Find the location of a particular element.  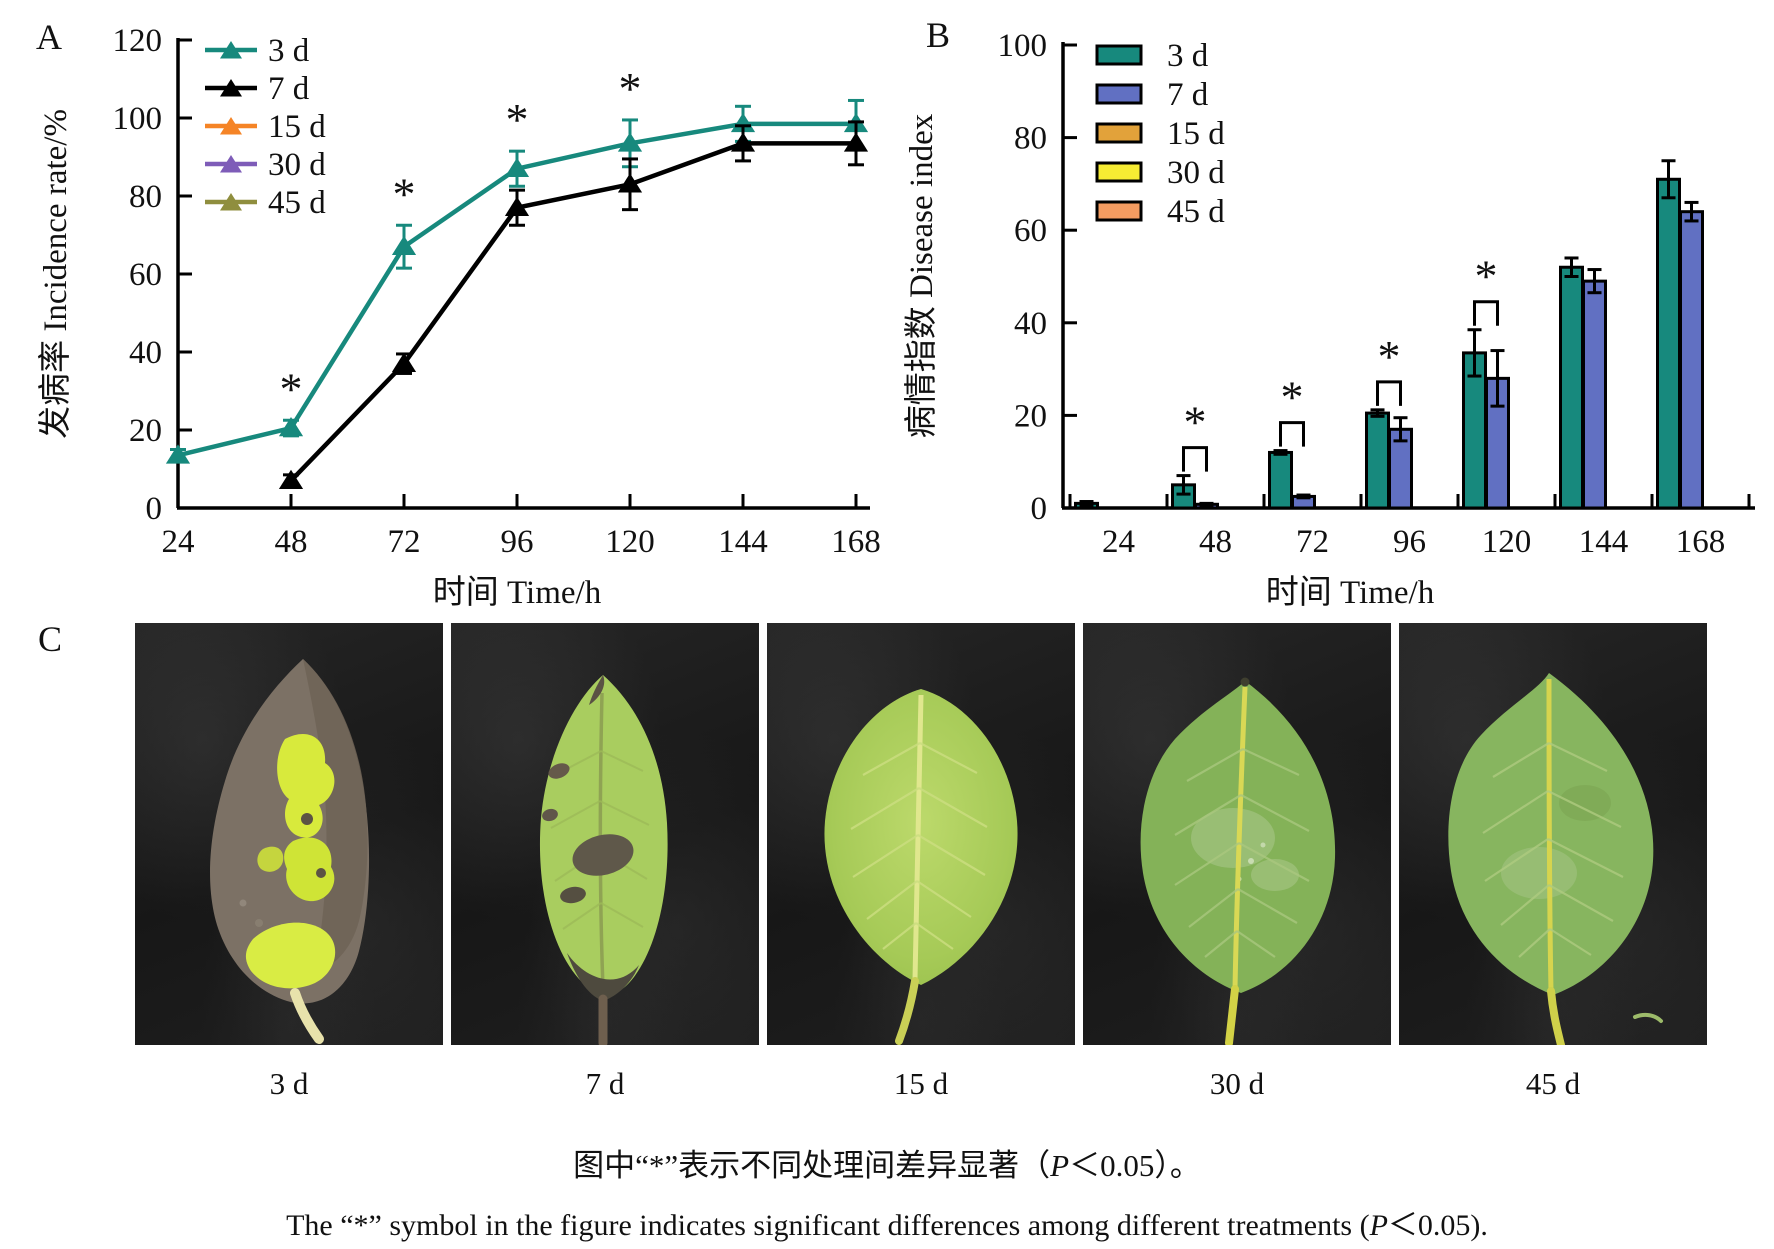

panel-b-label: B is located at coordinates (938, 35).